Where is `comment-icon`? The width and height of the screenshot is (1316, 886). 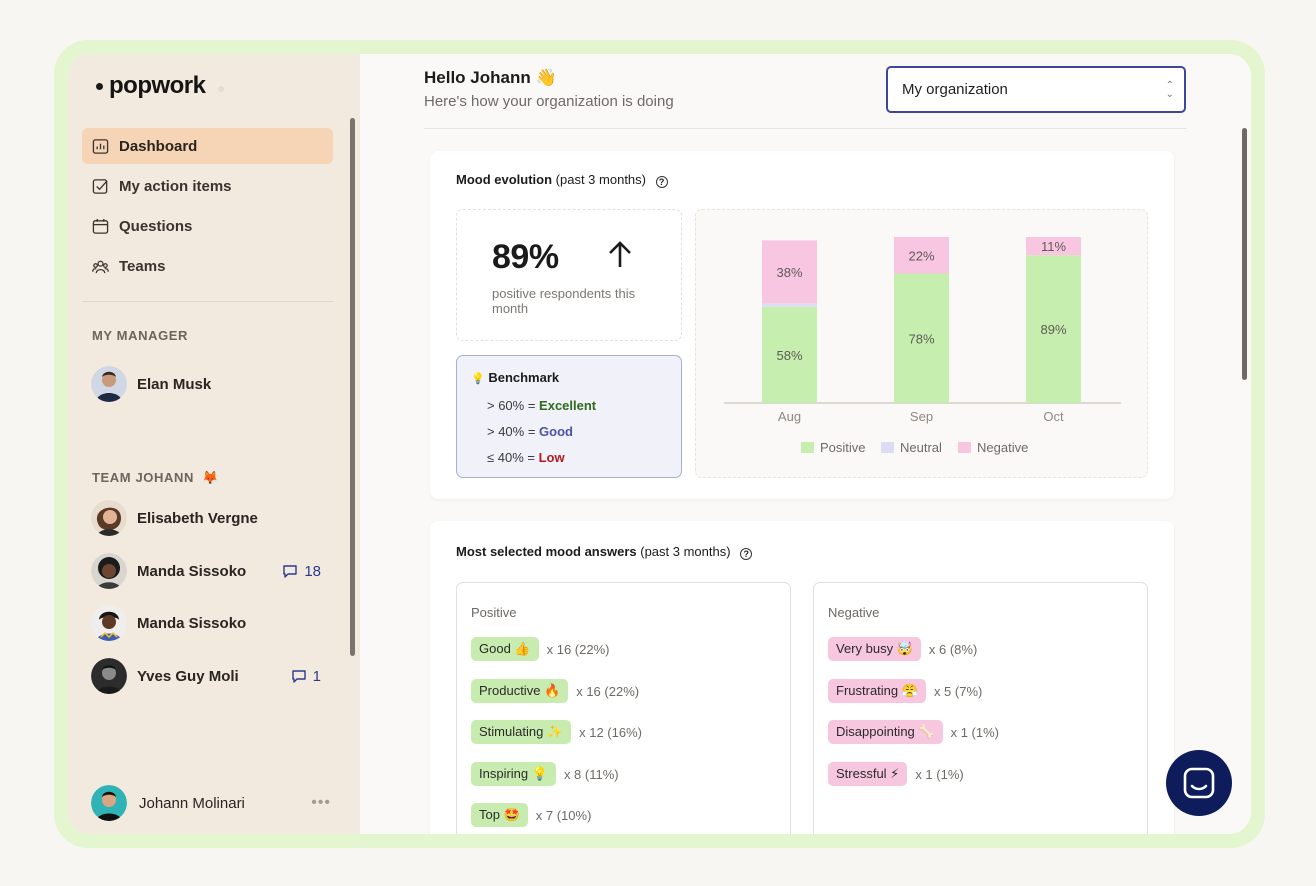
comment-icon is located at coordinates (298, 676).